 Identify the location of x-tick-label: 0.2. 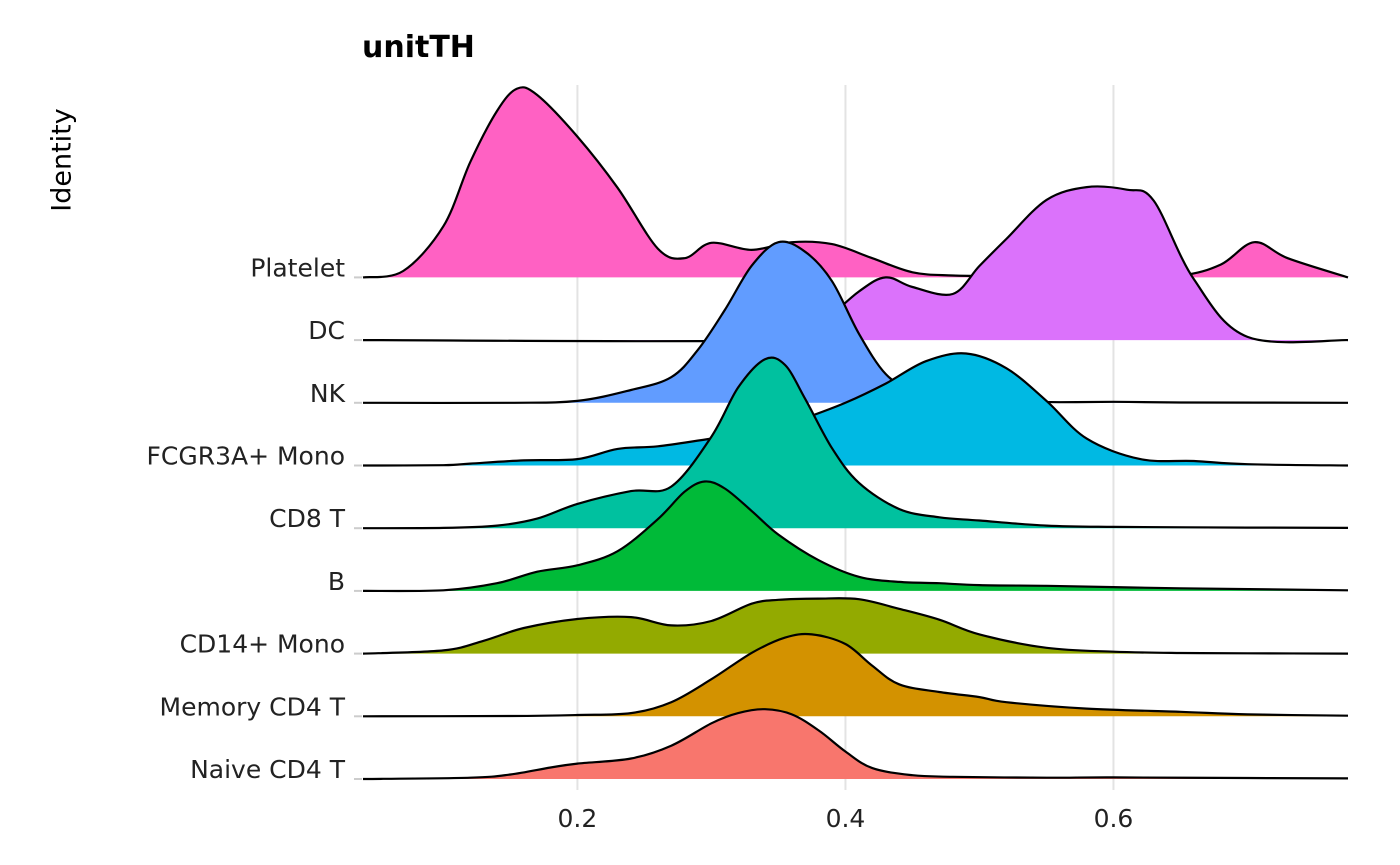
(578, 818).